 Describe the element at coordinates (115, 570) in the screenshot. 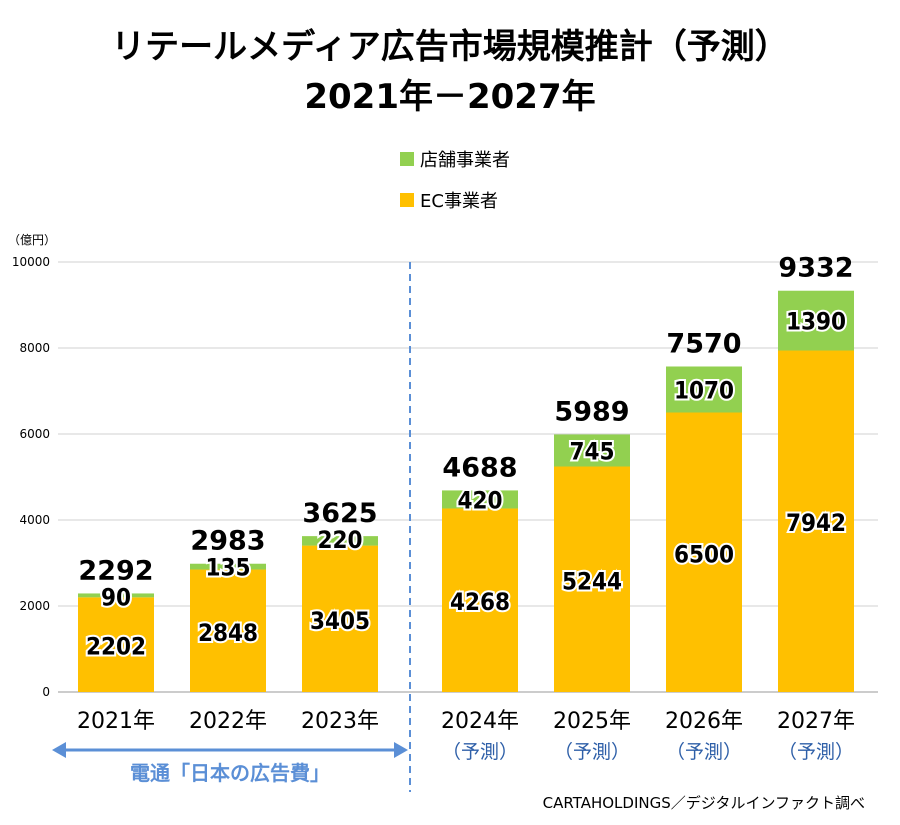

I see `total-label: 2292` at that location.